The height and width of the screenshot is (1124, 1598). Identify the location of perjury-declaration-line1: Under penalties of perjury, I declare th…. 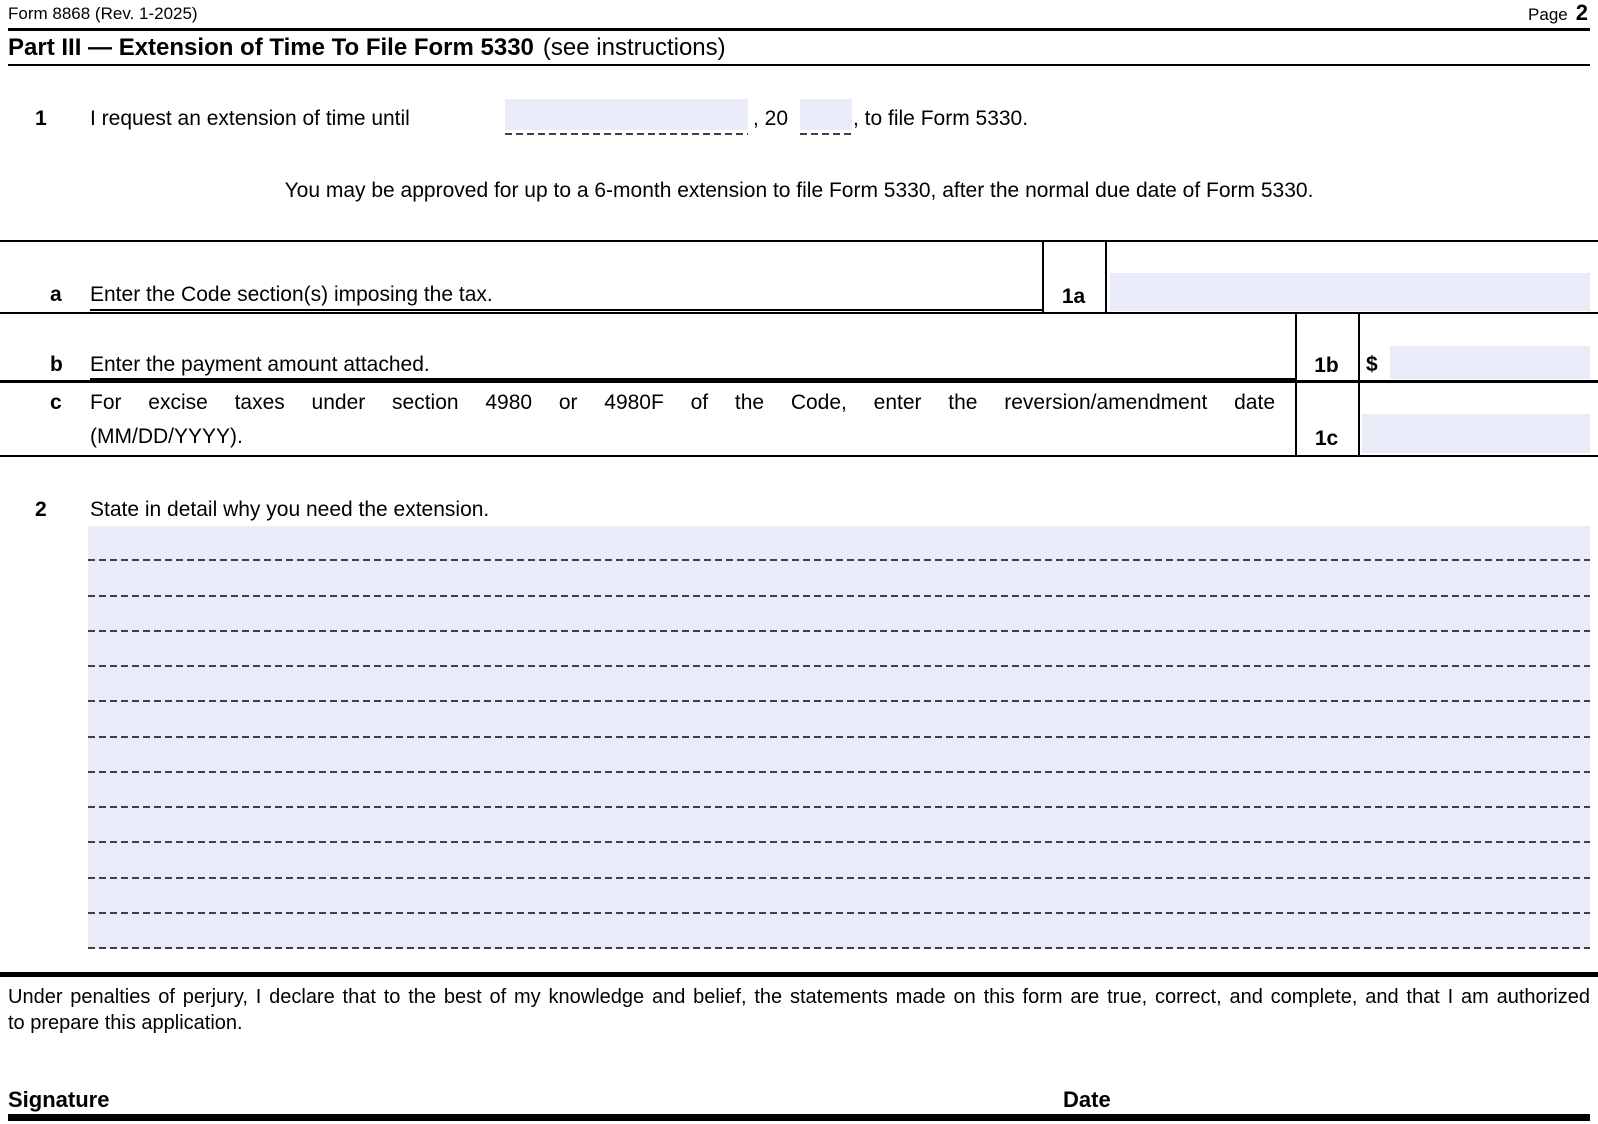
(799, 997).